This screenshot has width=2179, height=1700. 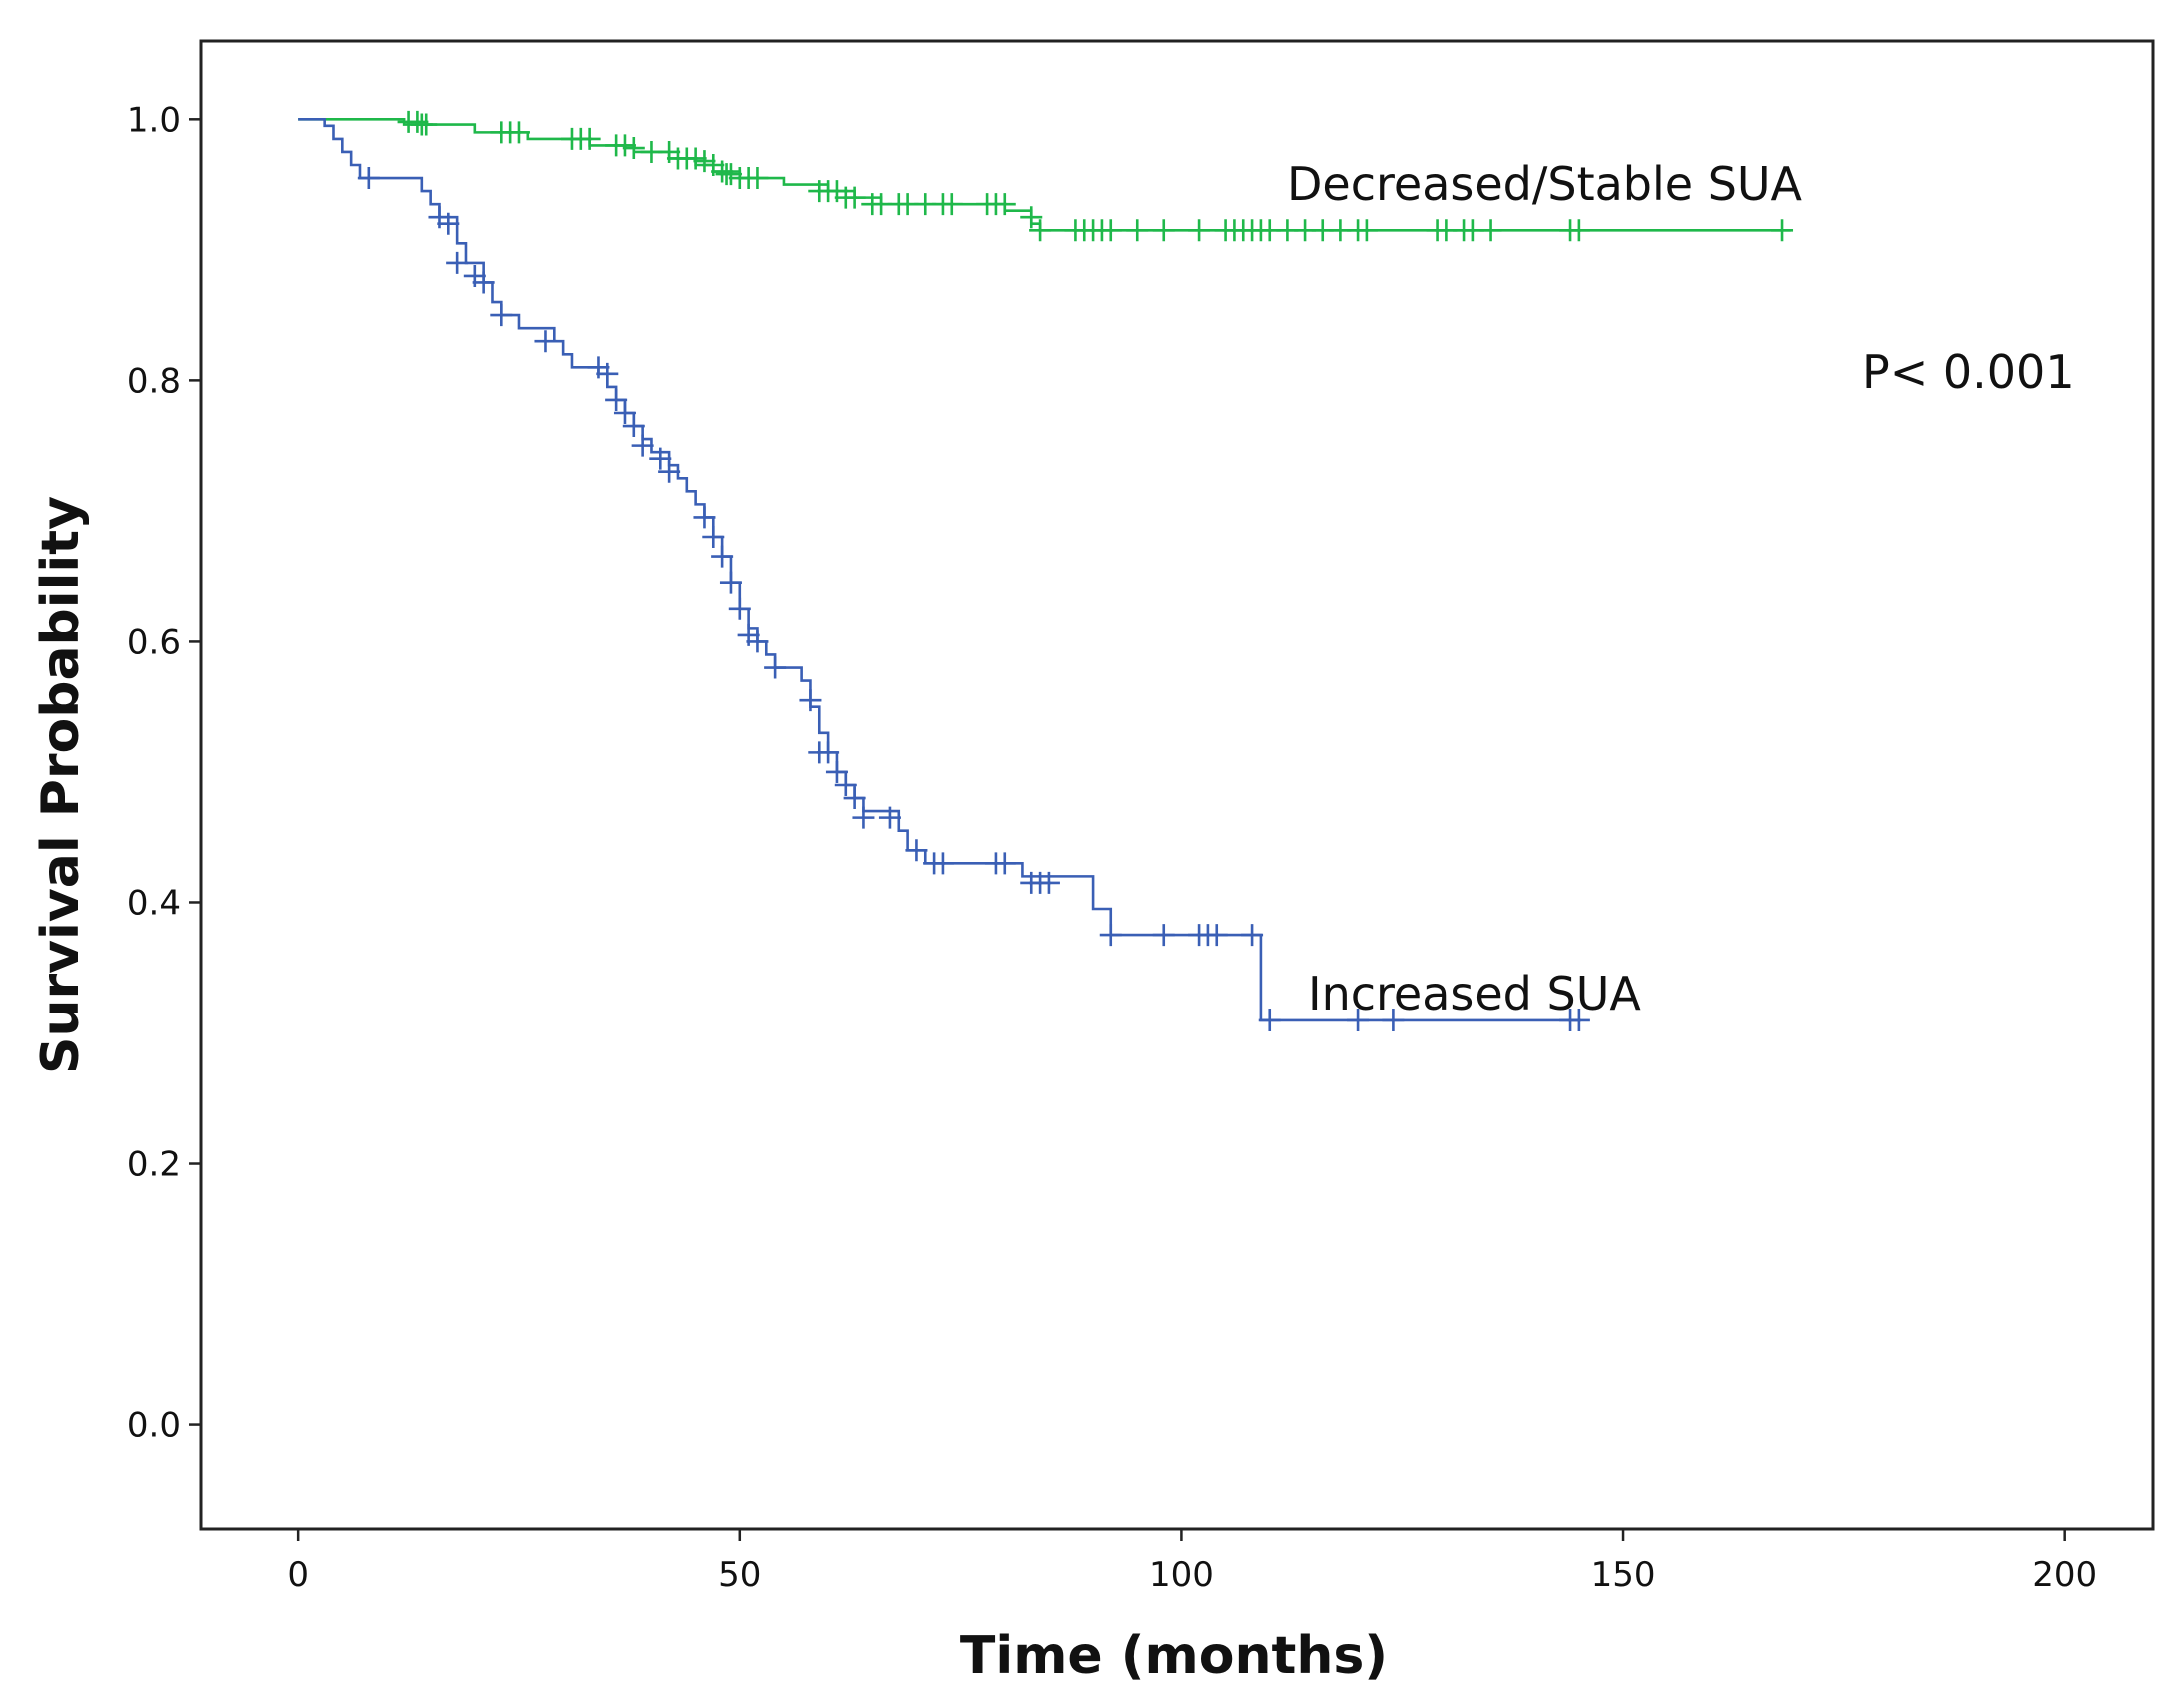 I want to click on x-axis-title: Time (months), so click(x=1174, y=1656).